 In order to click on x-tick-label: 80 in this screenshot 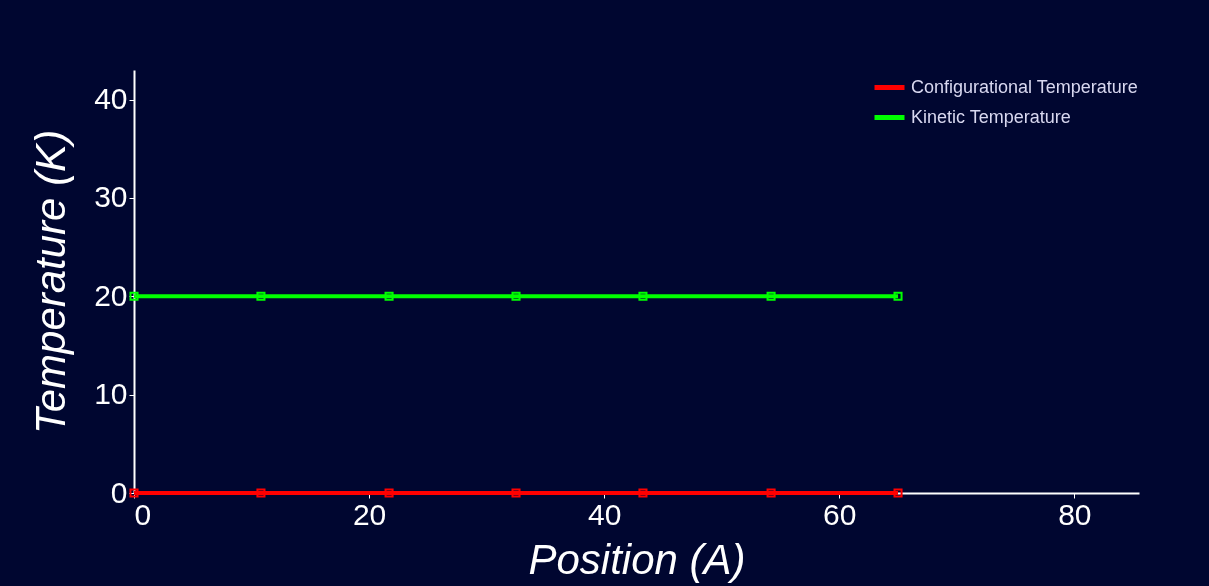, I will do `click(1075, 514)`.